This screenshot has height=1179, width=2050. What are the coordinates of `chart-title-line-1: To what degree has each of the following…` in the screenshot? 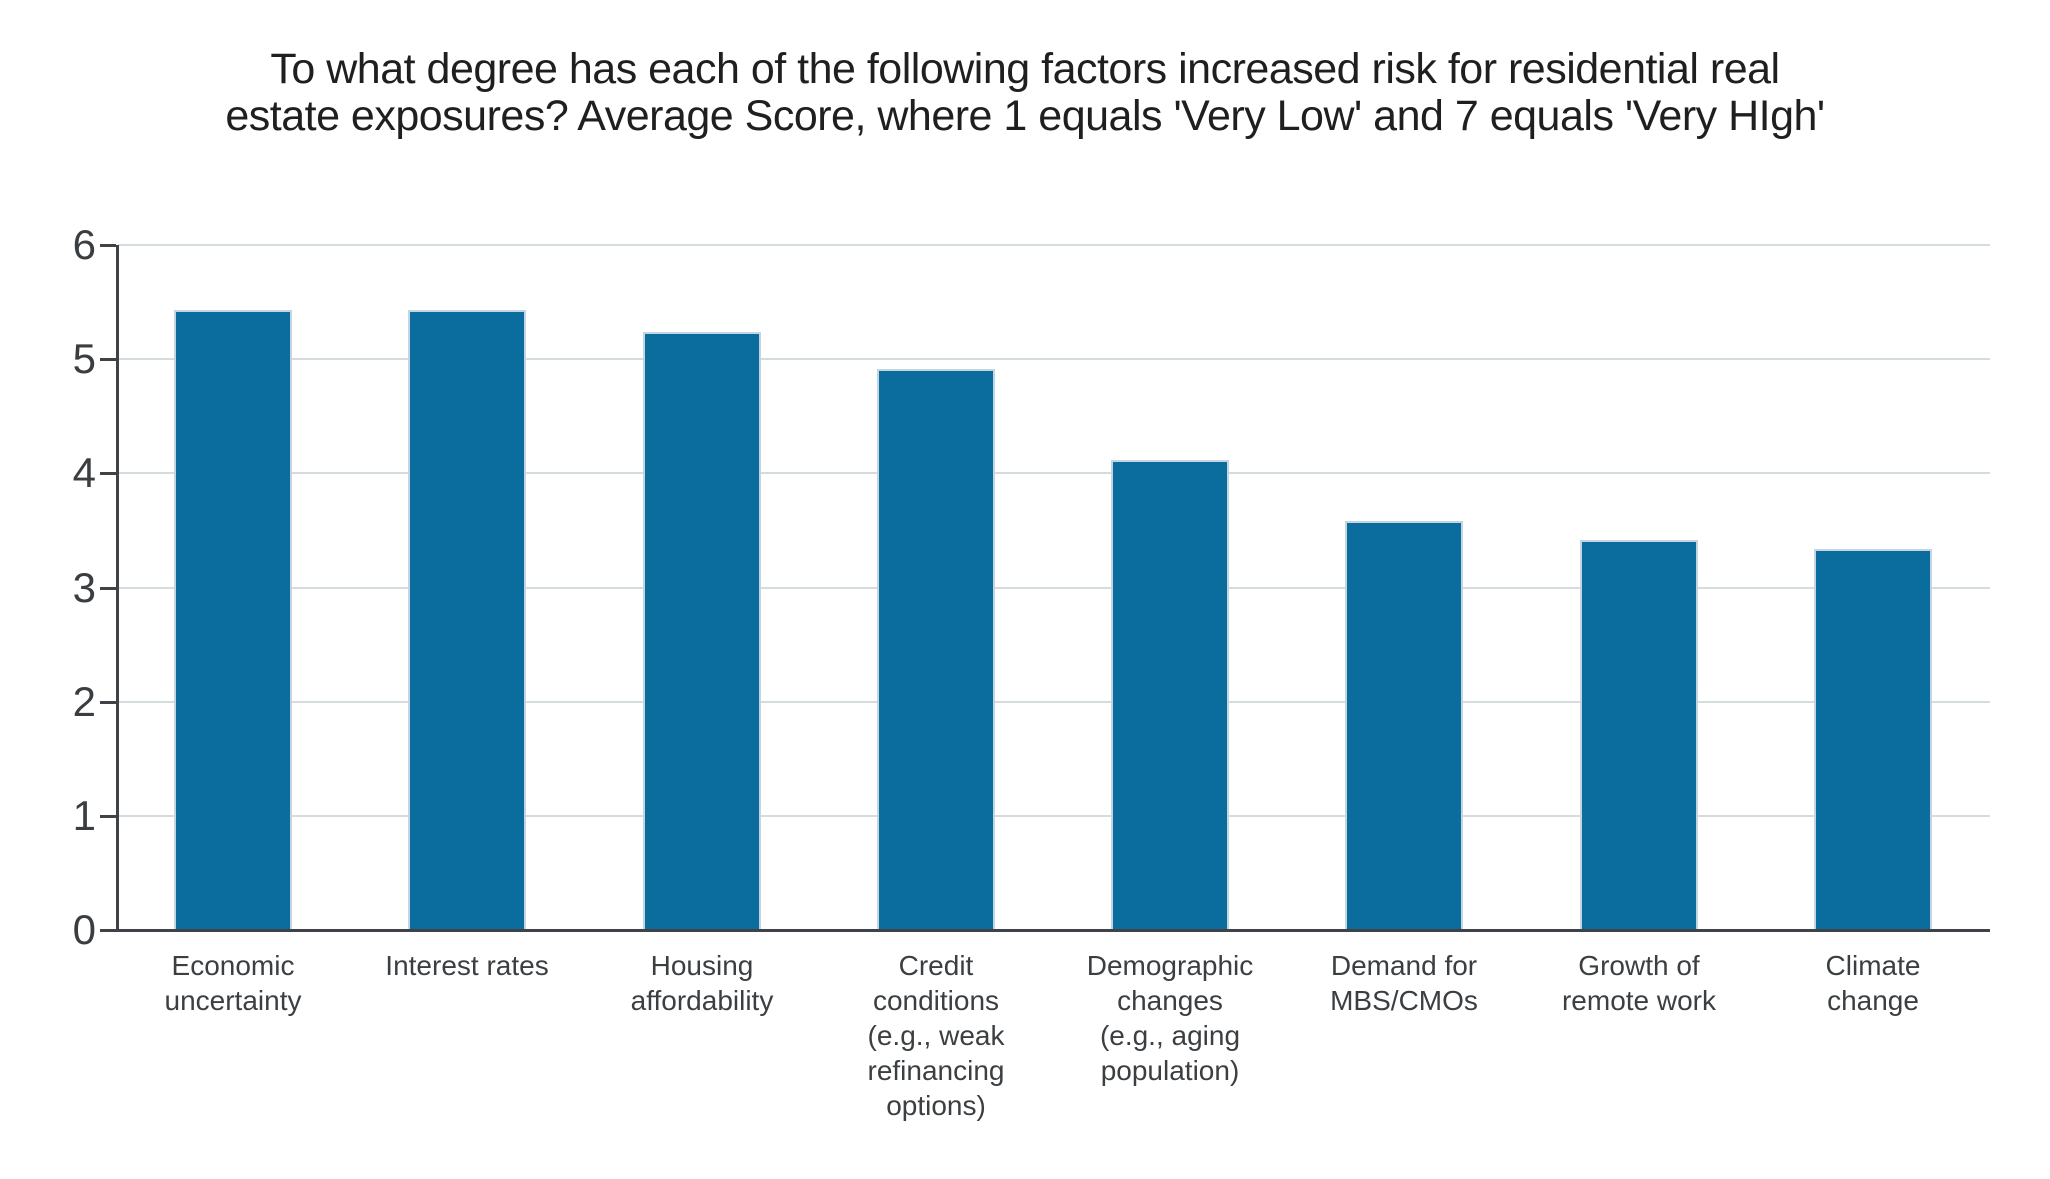 It's located at (1025, 69).